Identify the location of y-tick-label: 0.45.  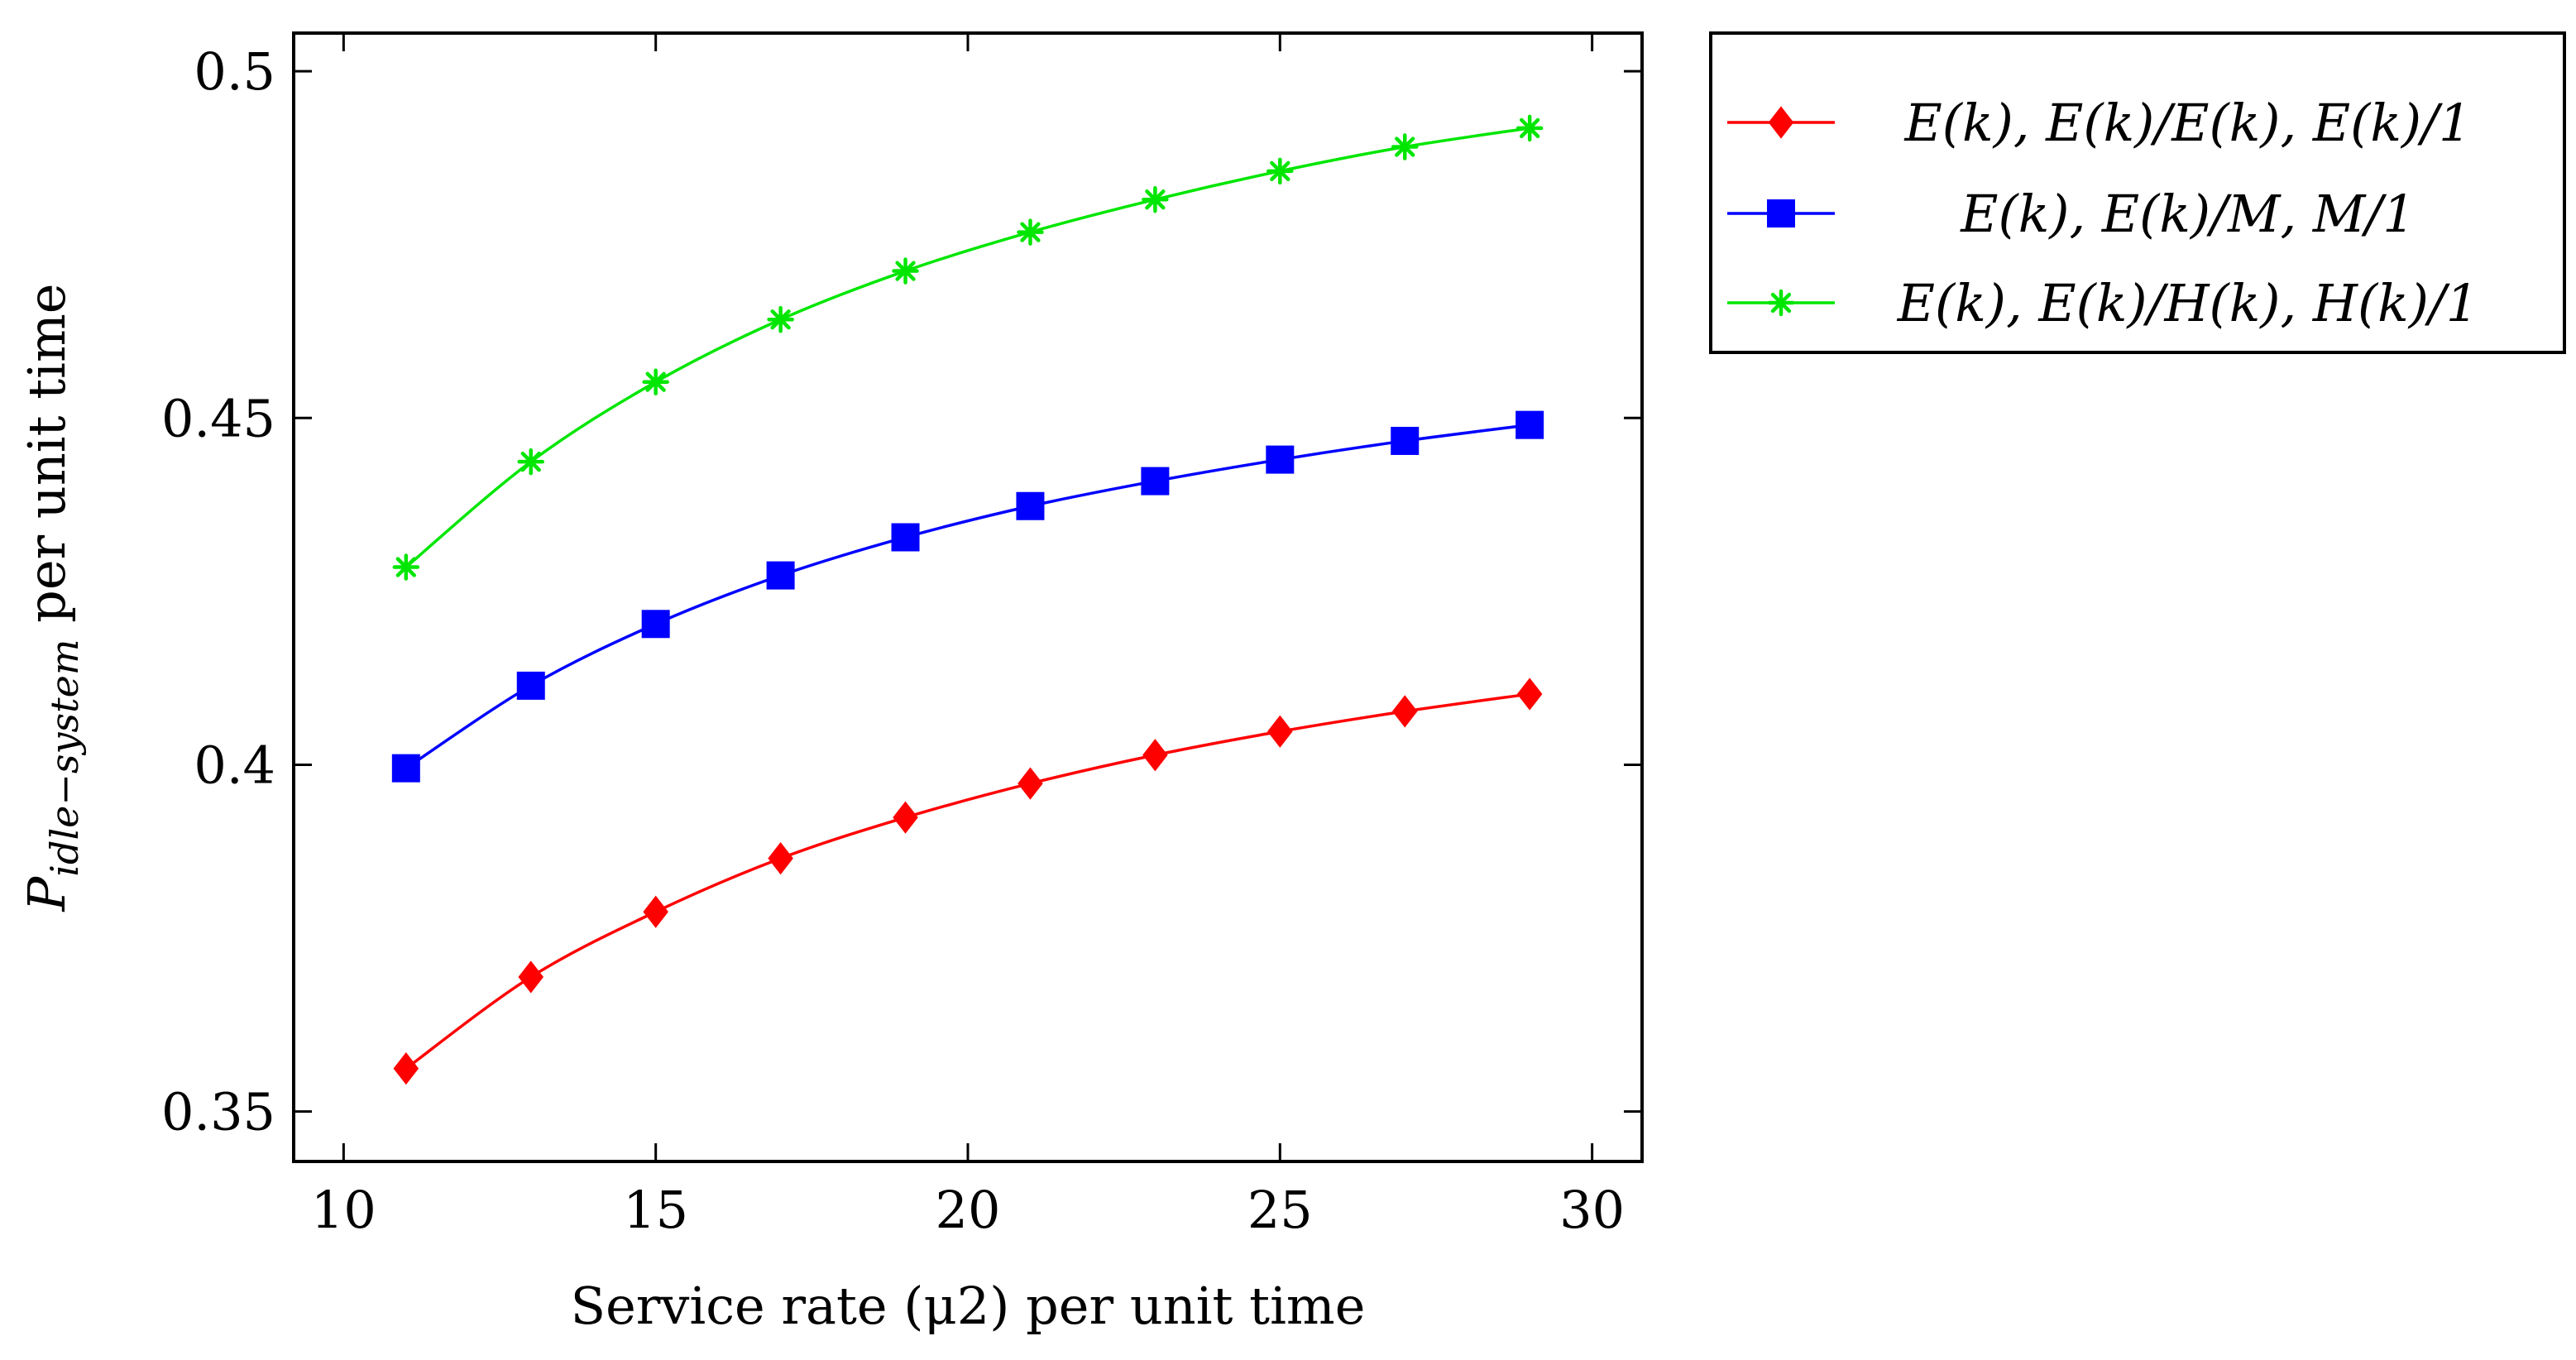
(218, 418).